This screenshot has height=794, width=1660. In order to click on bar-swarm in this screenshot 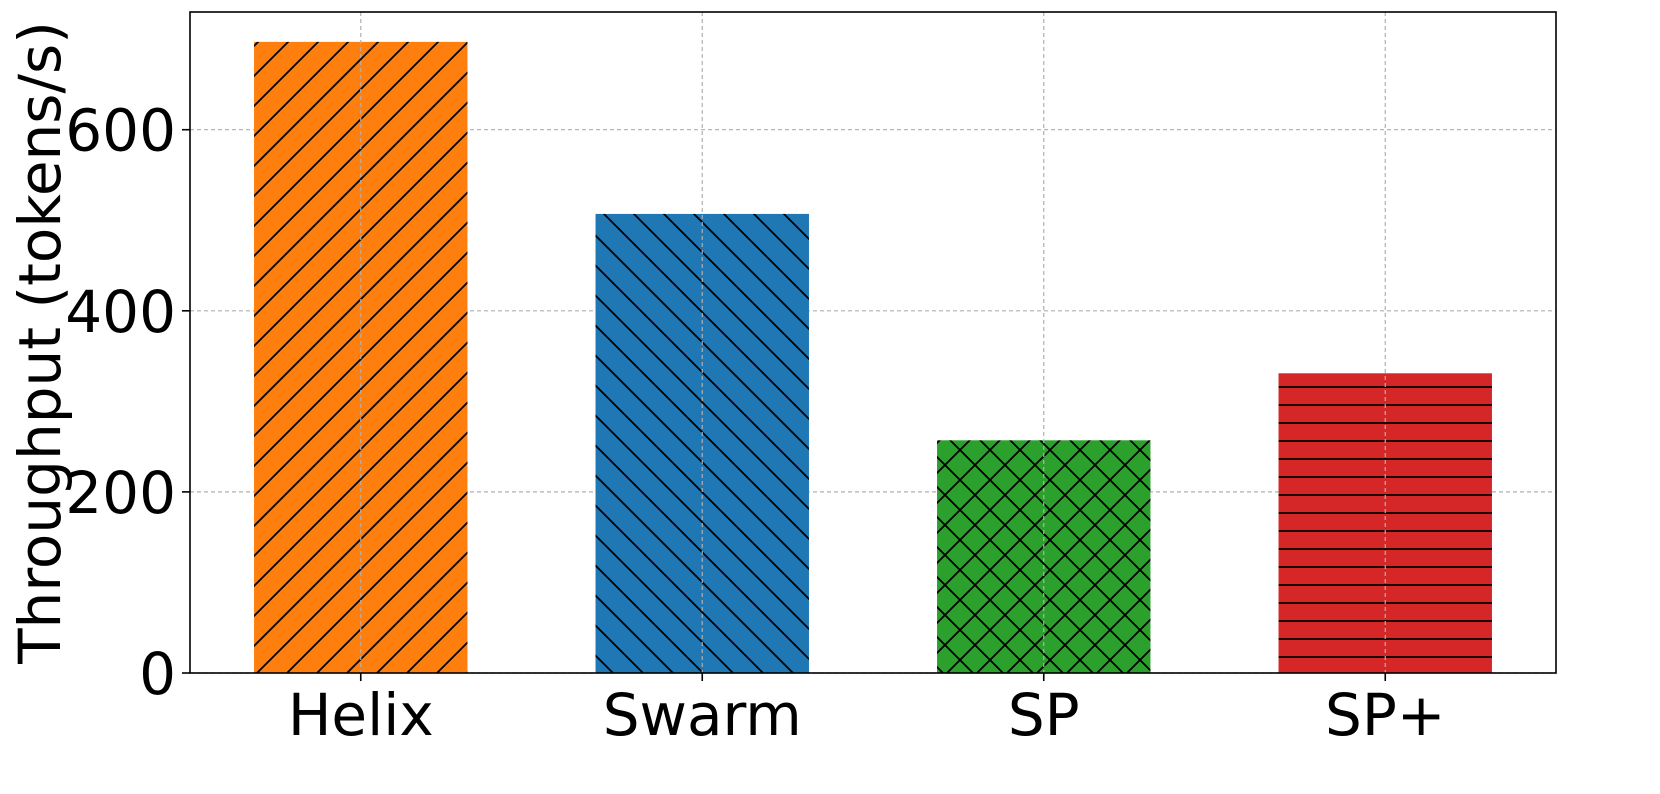, I will do `click(702, 443)`.